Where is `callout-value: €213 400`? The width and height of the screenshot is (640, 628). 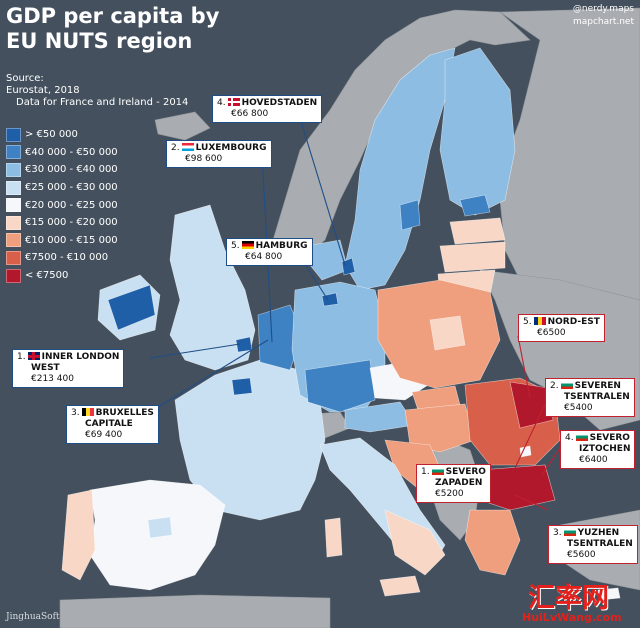
callout-value: €213 400 is located at coordinates (52, 379).